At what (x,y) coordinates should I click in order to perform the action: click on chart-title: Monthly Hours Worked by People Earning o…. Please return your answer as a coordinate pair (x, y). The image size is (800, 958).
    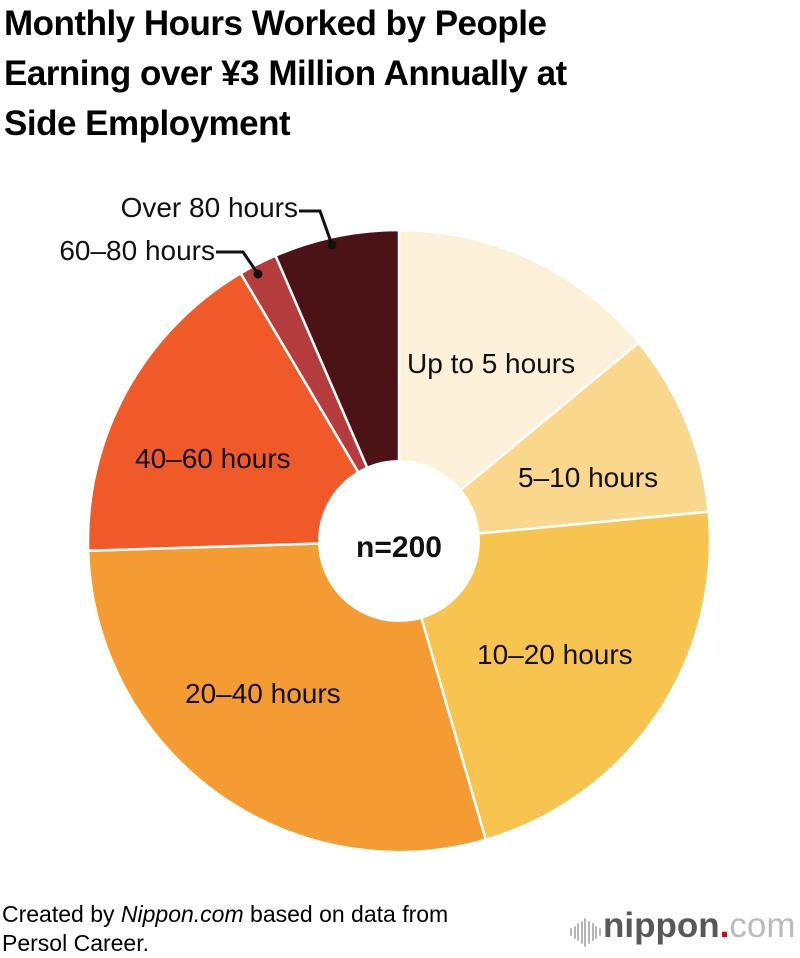
    Looking at the image, I should click on (389, 74).